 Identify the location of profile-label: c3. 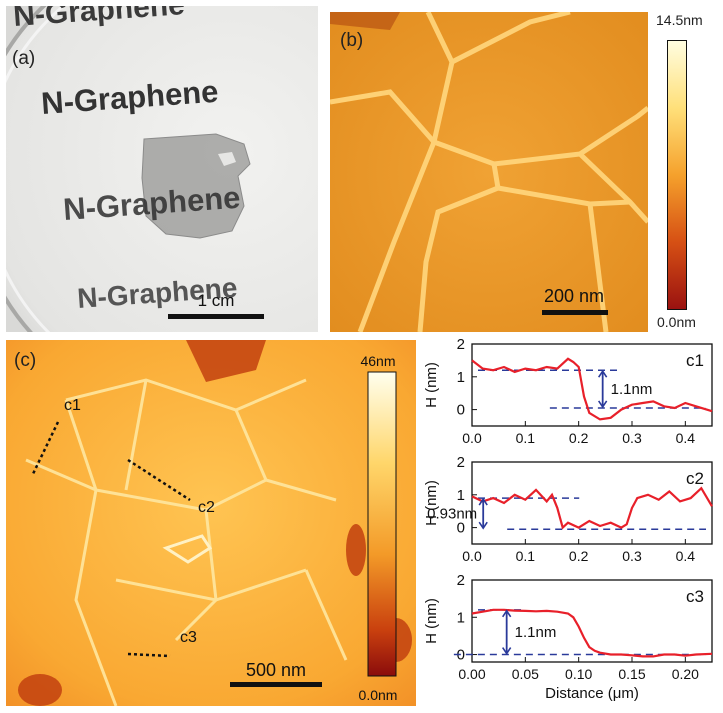
(695, 596).